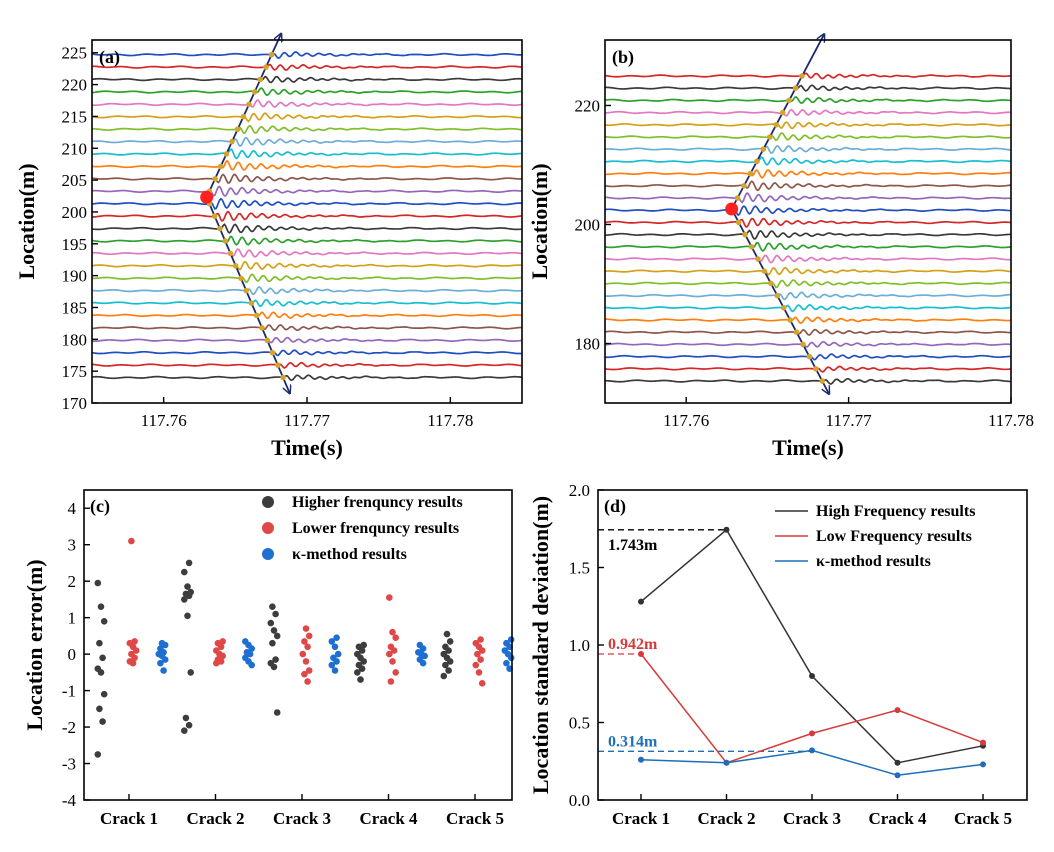 This screenshot has width=1054, height=852. What do you see at coordinates (579, 723) in the screenshot?
I see `y-tick-label: 0.5` at bounding box center [579, 723].